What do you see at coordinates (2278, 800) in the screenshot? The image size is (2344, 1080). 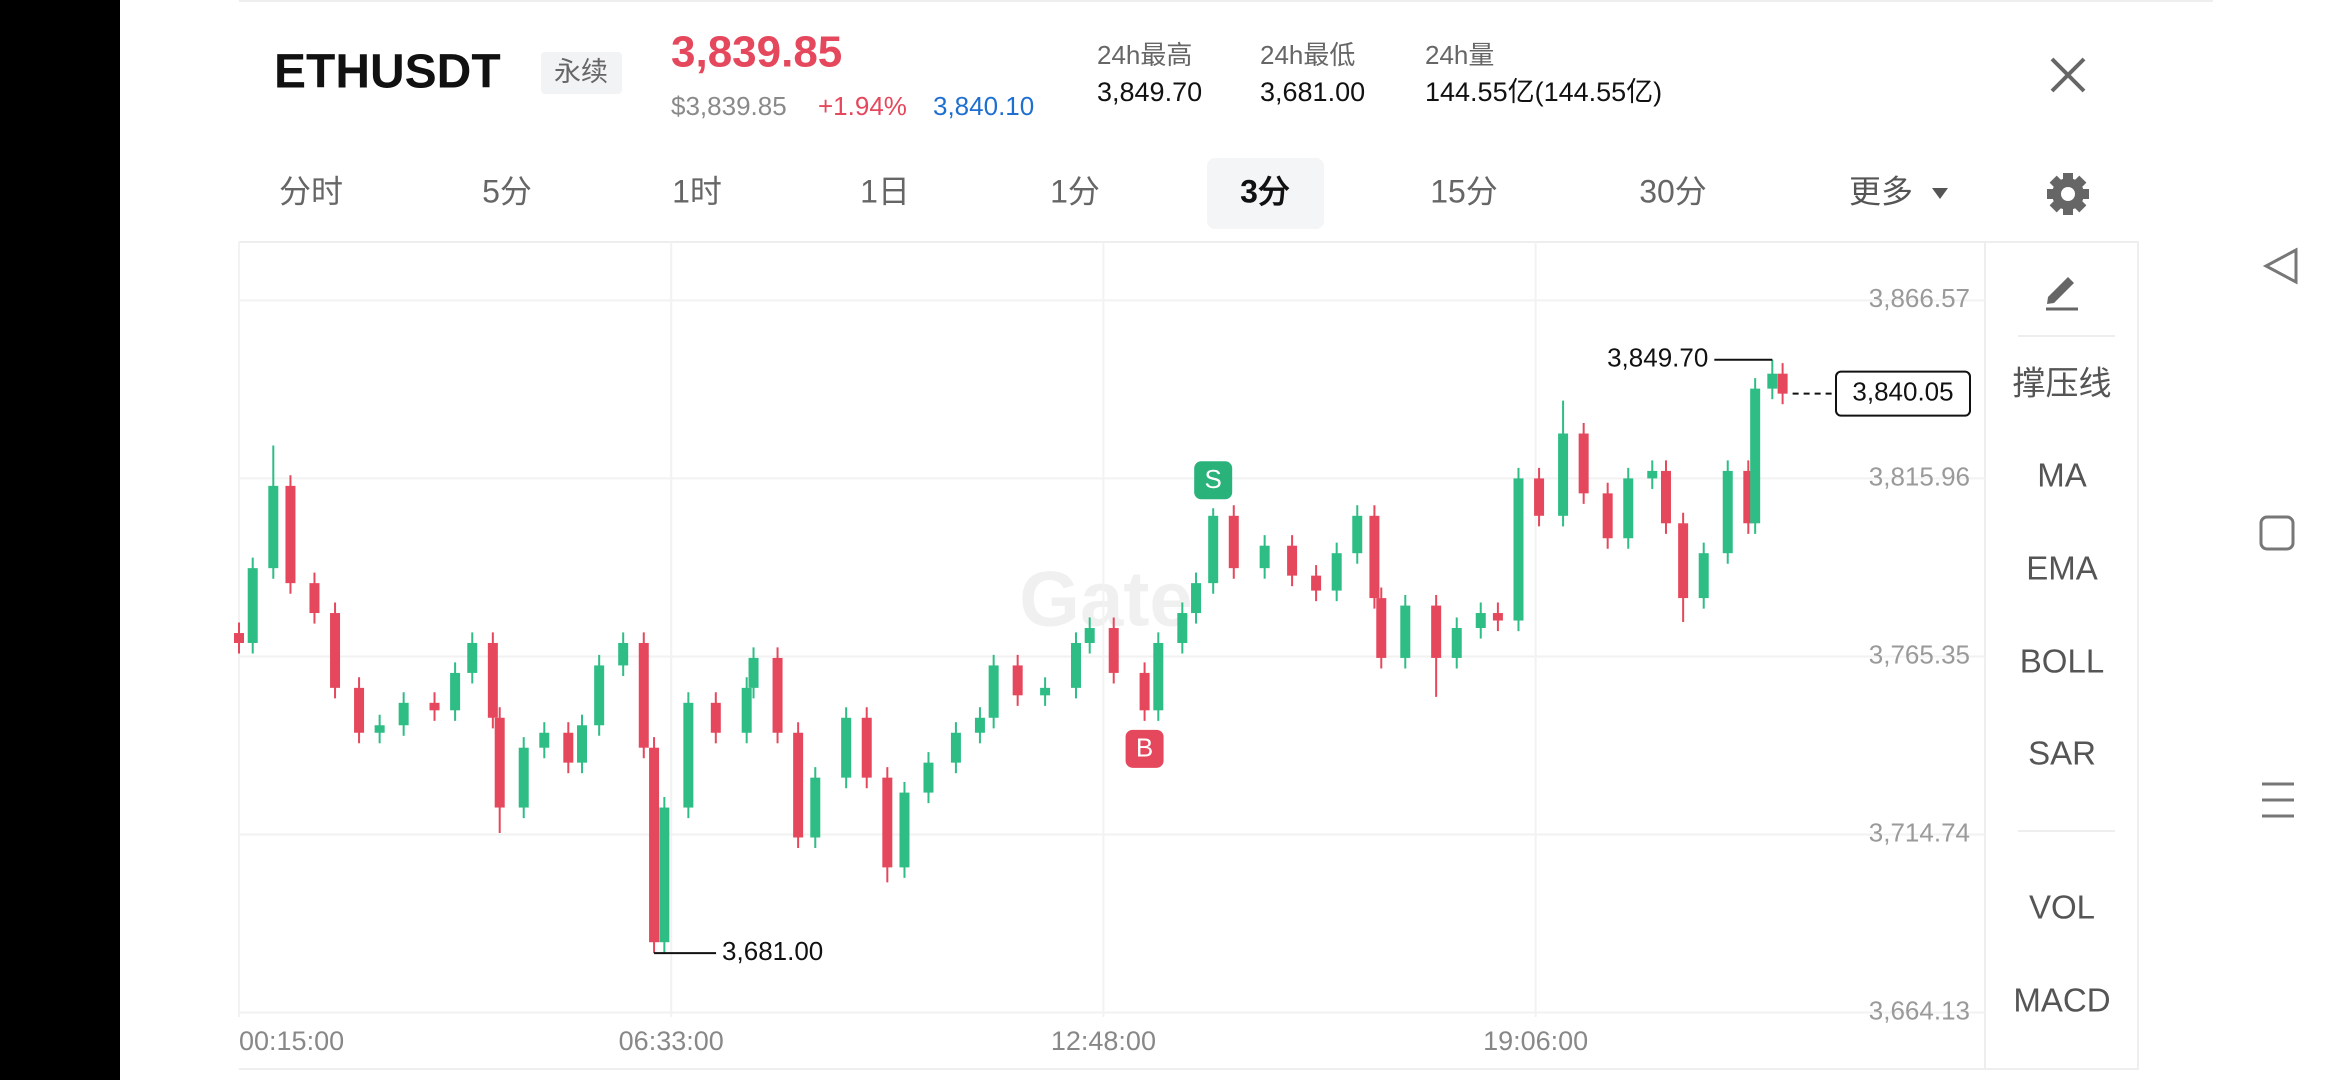 I see `nav-recents` at bounding box center [2278, 800].